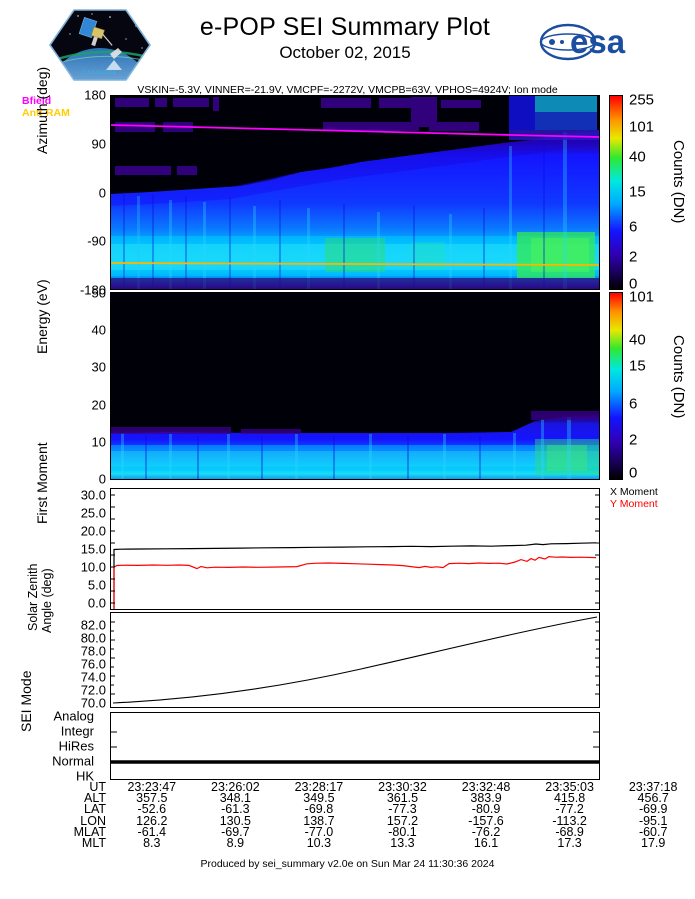 This screenshot has height=899, width=695. I want to click on ytick: 76.0, so click(93, 664).